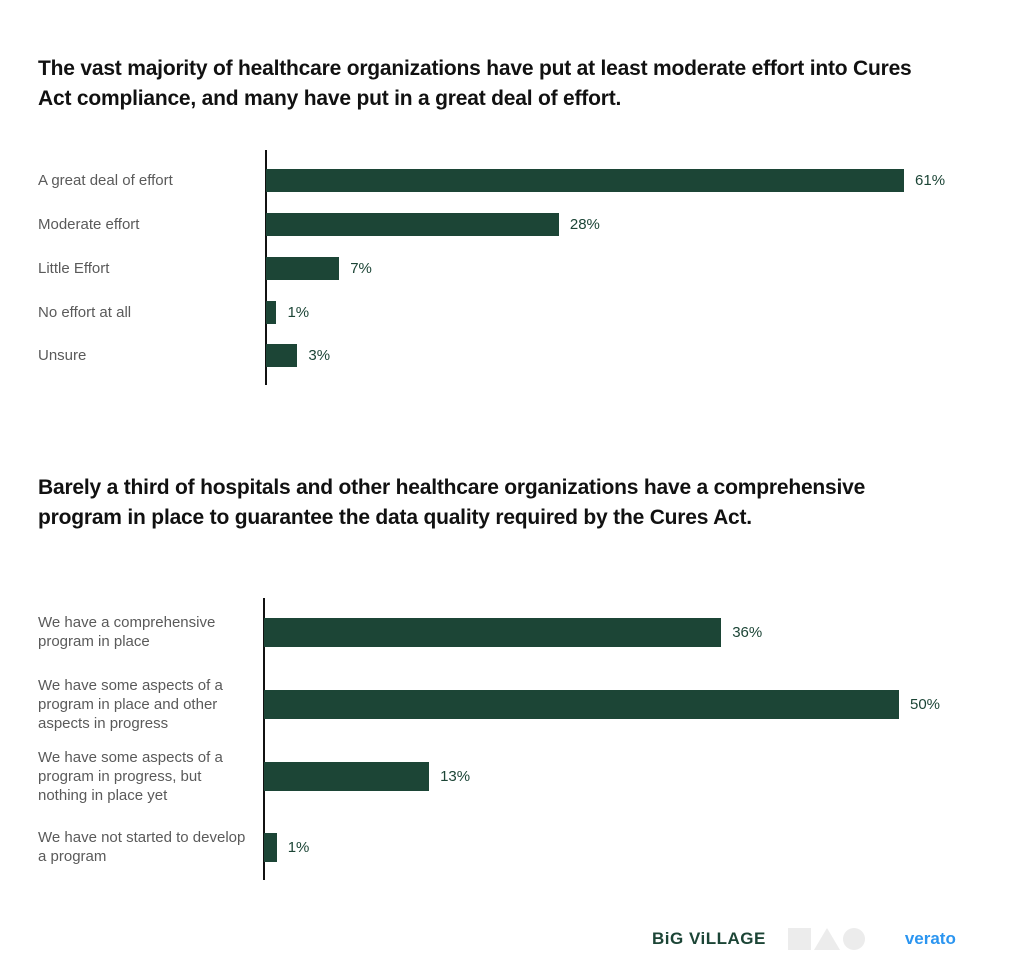  What do you see at coordinates (747, 632) in the screenshot?
I see `data-label: 36%` at bounding box center [747, 632].